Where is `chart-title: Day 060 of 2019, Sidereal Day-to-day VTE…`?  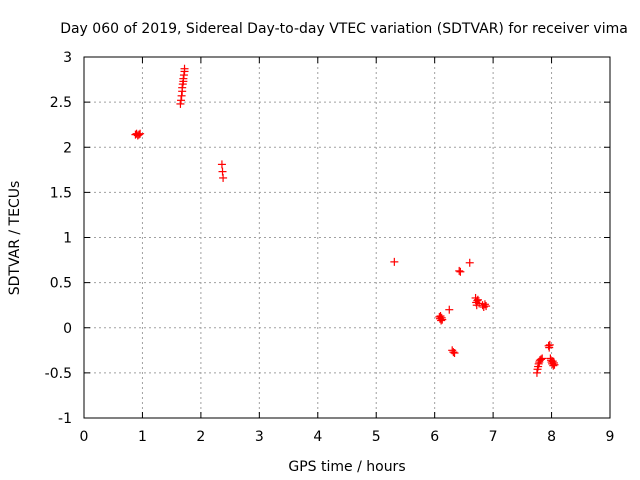 chart-title: Day 060 of 2019, Sidereal Day-to-day VTE… is located at coordinates (344, 29).